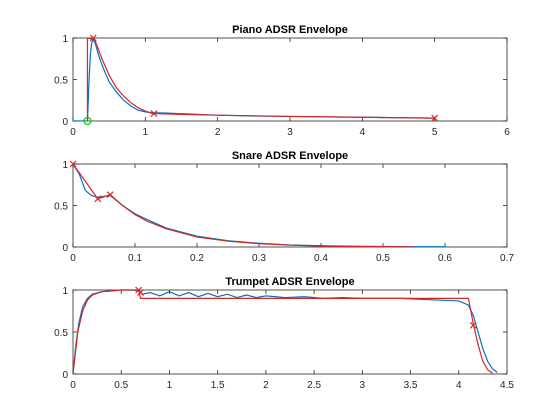 This screenshot has width=560, height=420. What do you see at coordinates (65, 39) in the screenshot?
I see `piano-y-tick-label: 1` at bounding box center [65, 39].